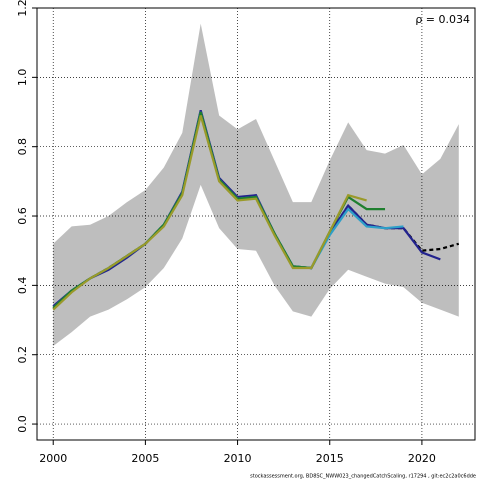 This screenshot has width=480, height=484. What do you see at coordinates (22, 355) in the screenshot?
I see `y-tick-label: 0.2` at bounding box center [22, 355].